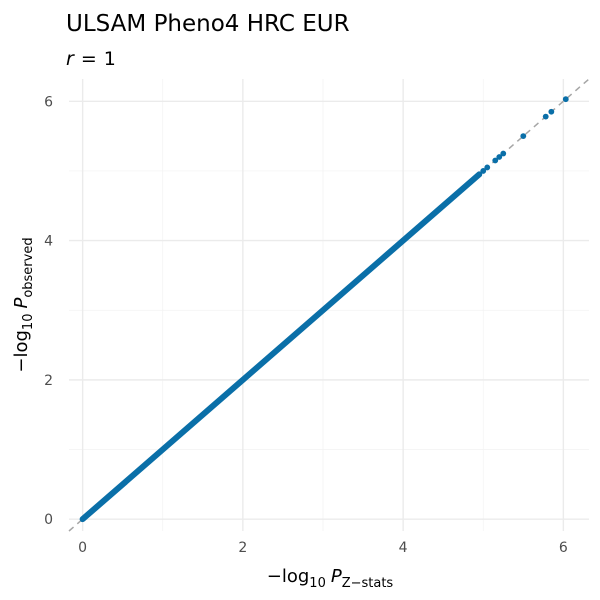 The height and width of the screenshot is (600, 600). What do you see at coordinates (563, 548) in the screenshot?
I see `x-tick-label: 6` at bounding box center [563, 548].